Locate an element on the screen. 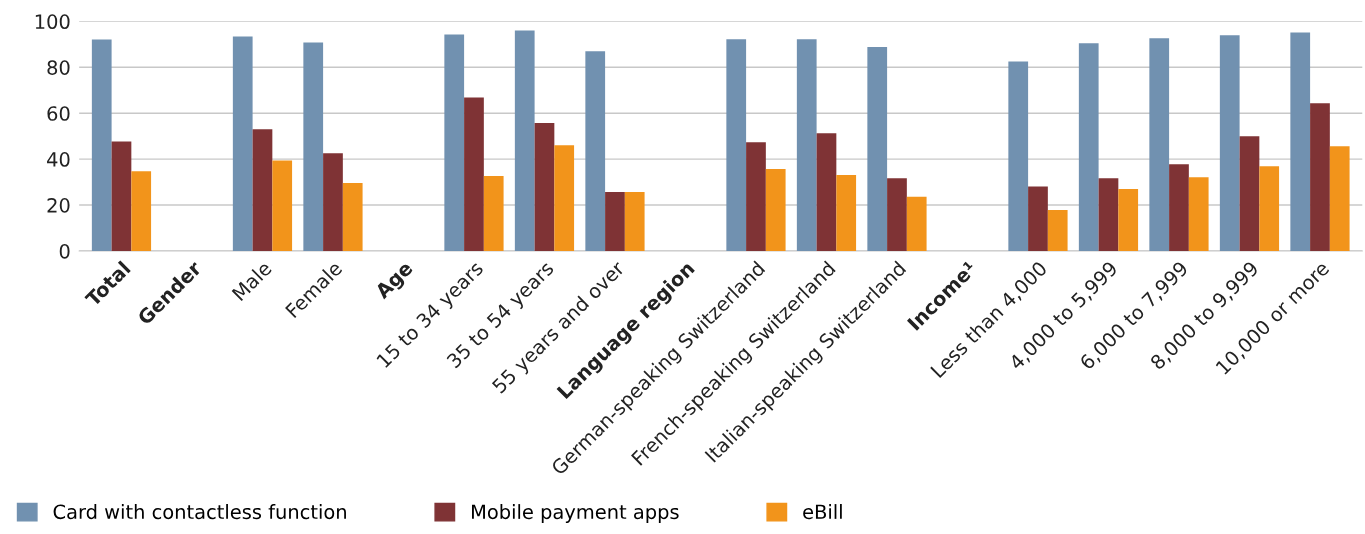  legend-label: Card with contactless function is located at coordinates (199, 512).